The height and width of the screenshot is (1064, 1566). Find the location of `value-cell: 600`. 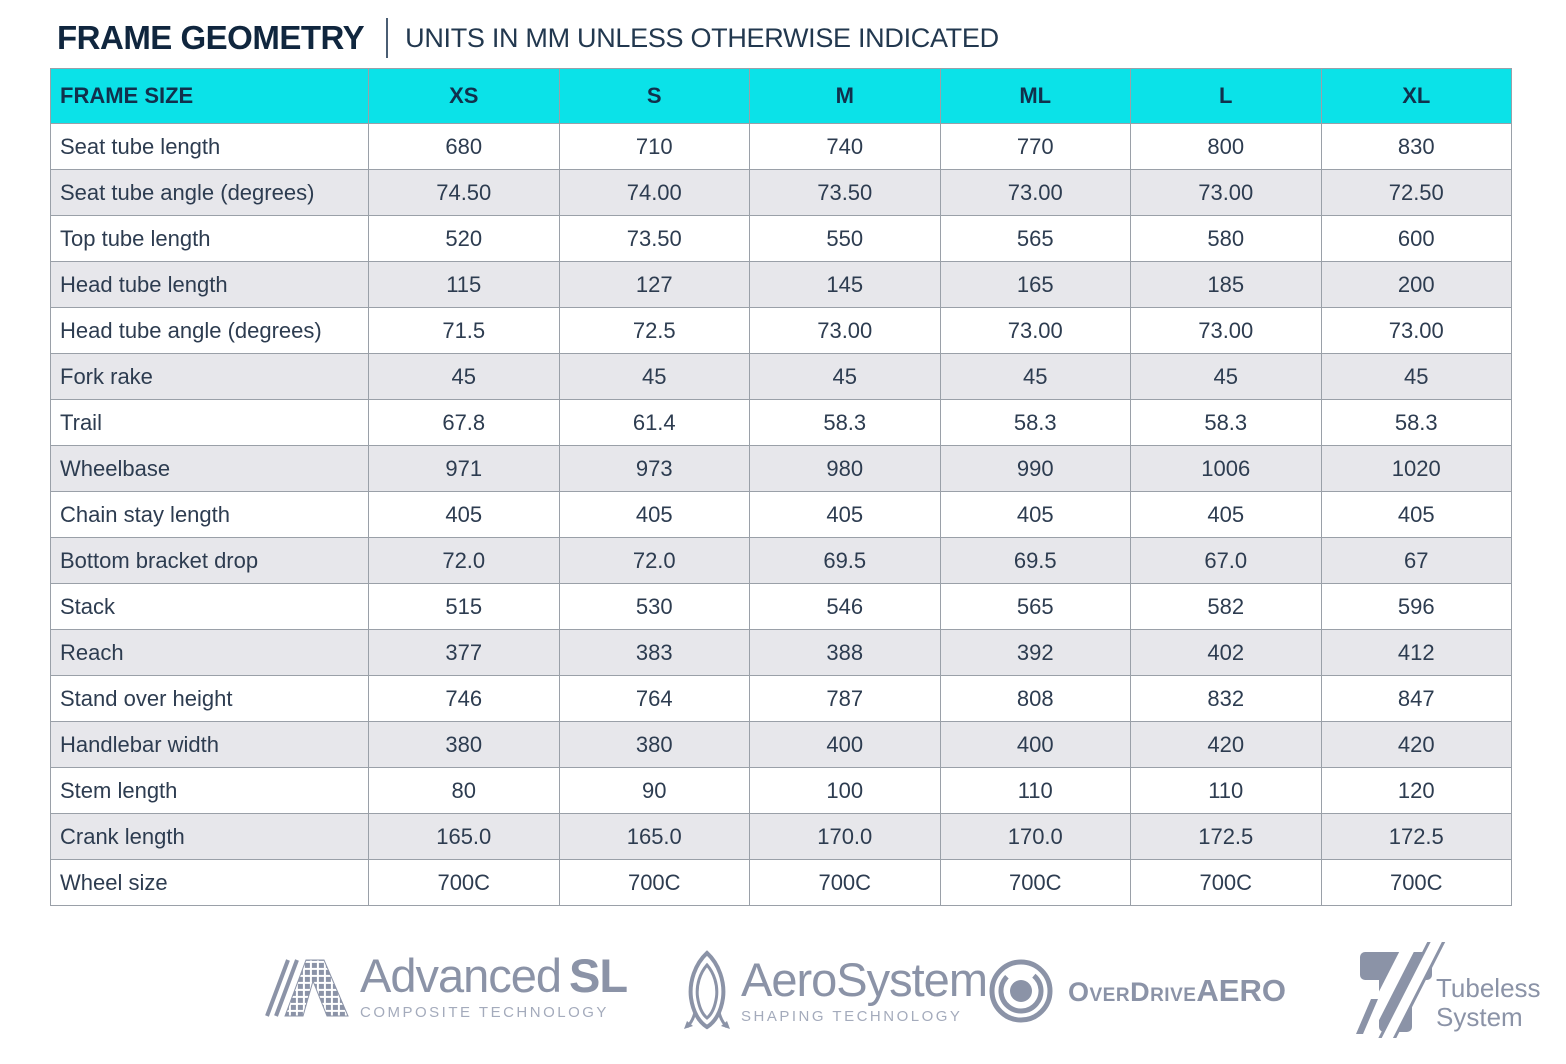

value-cell: 600 is located at coordinates (1416, 238).